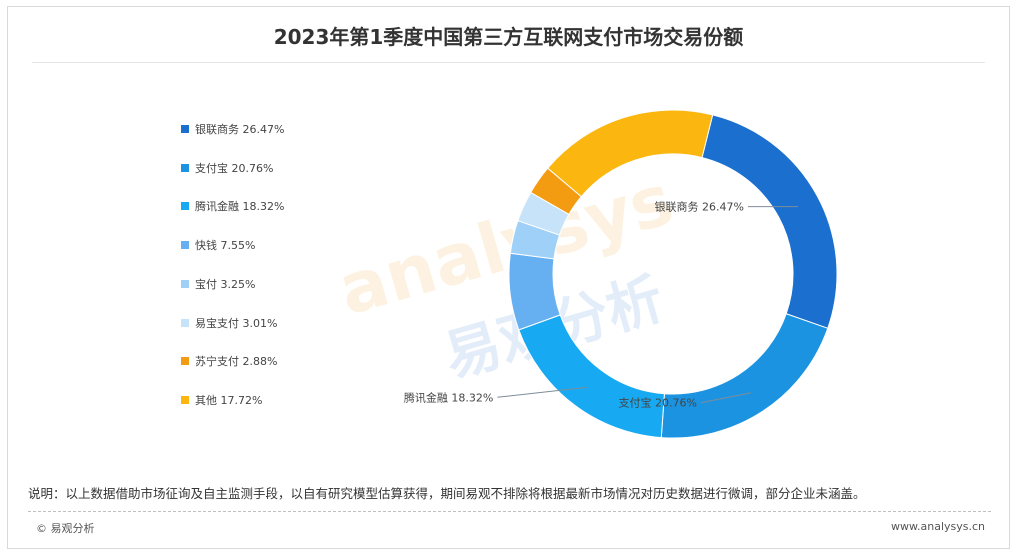  I want to click on callout-label-0: 银联商务 26.47%, so click(699, 207).